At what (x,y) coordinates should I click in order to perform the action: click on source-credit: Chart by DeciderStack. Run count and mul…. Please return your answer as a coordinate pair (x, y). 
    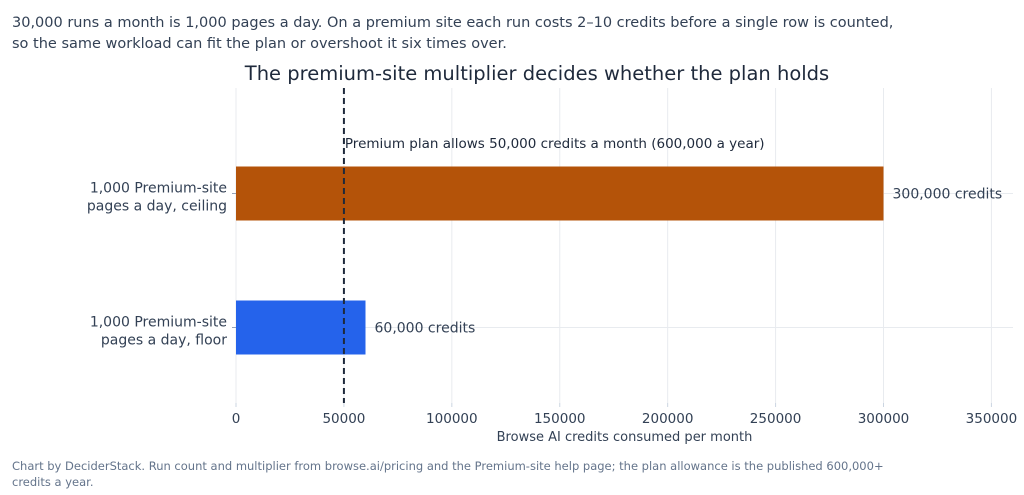
    Looking at the image, I should click on (512, 474).